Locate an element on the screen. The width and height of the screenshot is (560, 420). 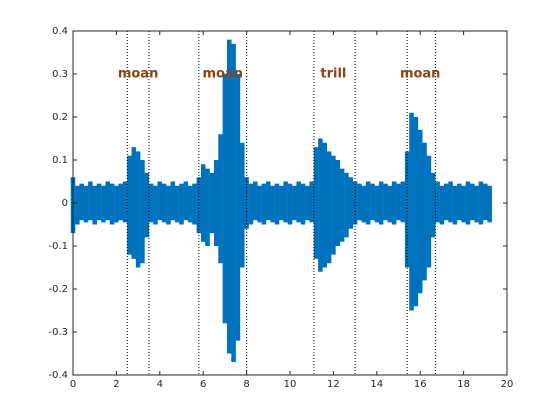
x-tick-label: 0 is located at coordinates (73, 384).